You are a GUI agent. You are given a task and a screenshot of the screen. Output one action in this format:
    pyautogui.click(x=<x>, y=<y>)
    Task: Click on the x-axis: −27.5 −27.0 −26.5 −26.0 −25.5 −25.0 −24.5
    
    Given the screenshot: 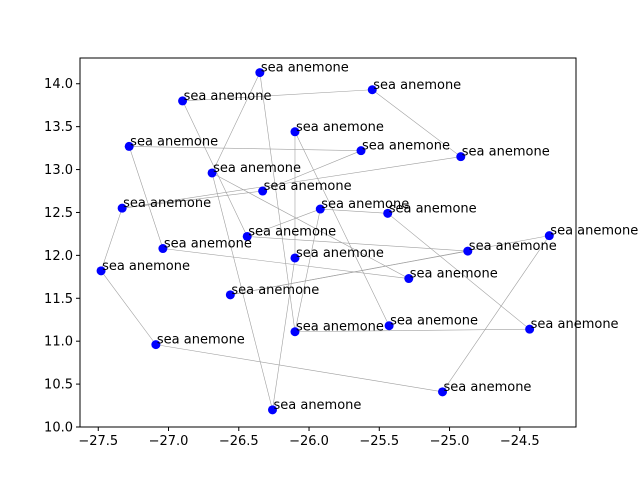 What is the action you would take?
    pyautogui.click(x=309, y=438)
    